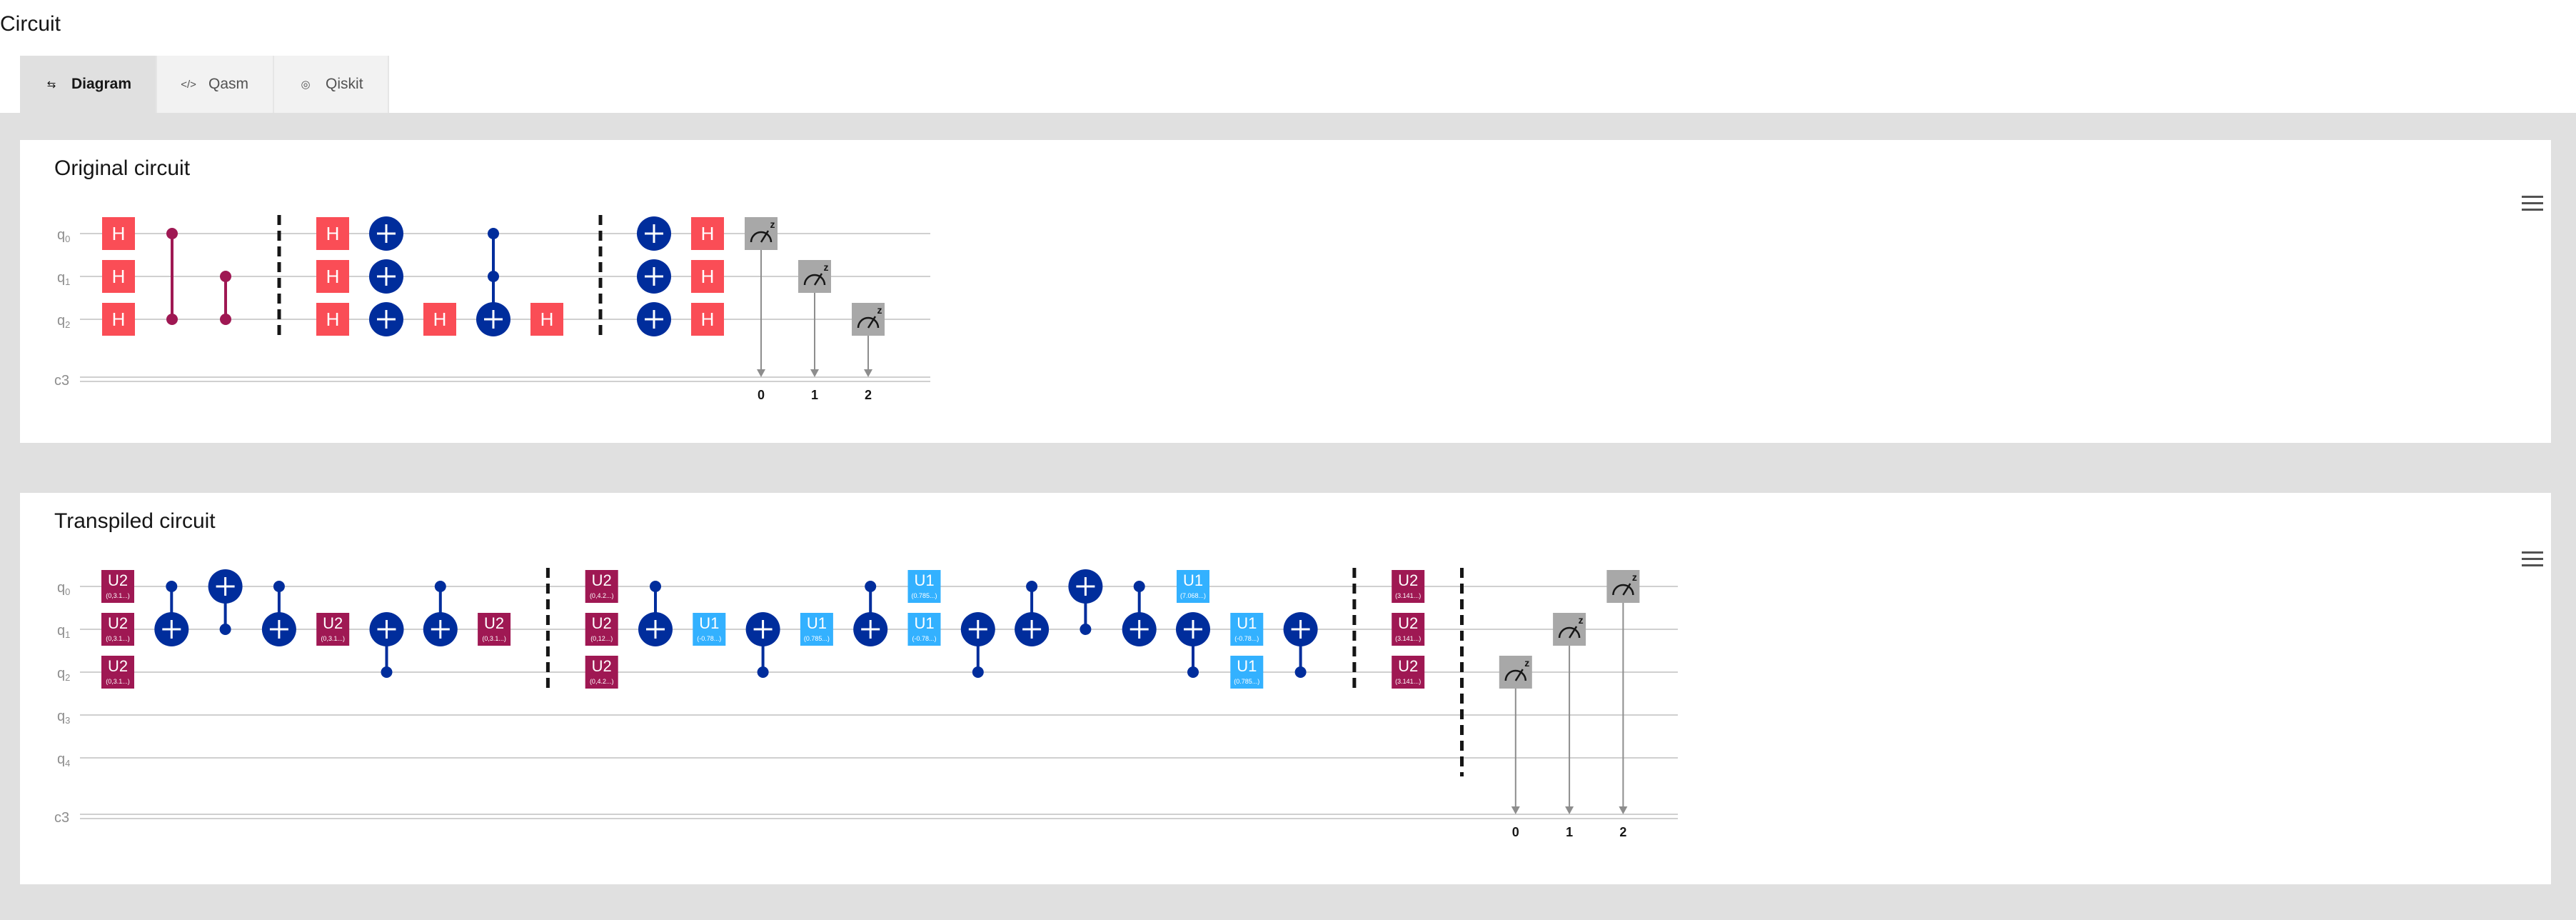 This screenshot has height=920, width=2576. Describe the element at coordinates (601, 638) in the screenshot. I see `svg-text: (0,12...)` at that location.